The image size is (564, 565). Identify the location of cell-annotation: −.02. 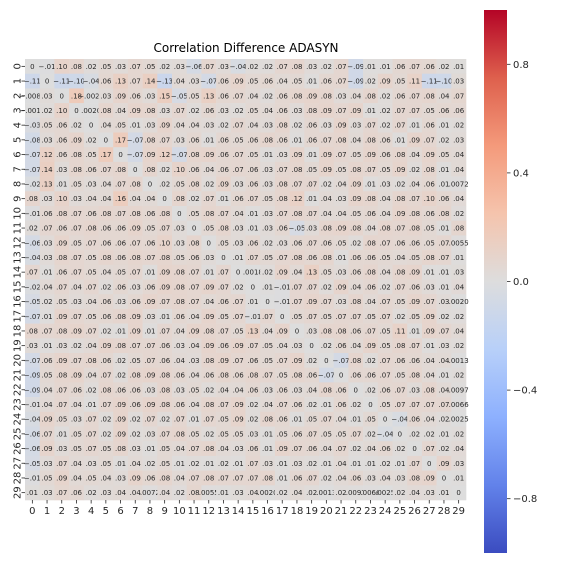
(32, 184).